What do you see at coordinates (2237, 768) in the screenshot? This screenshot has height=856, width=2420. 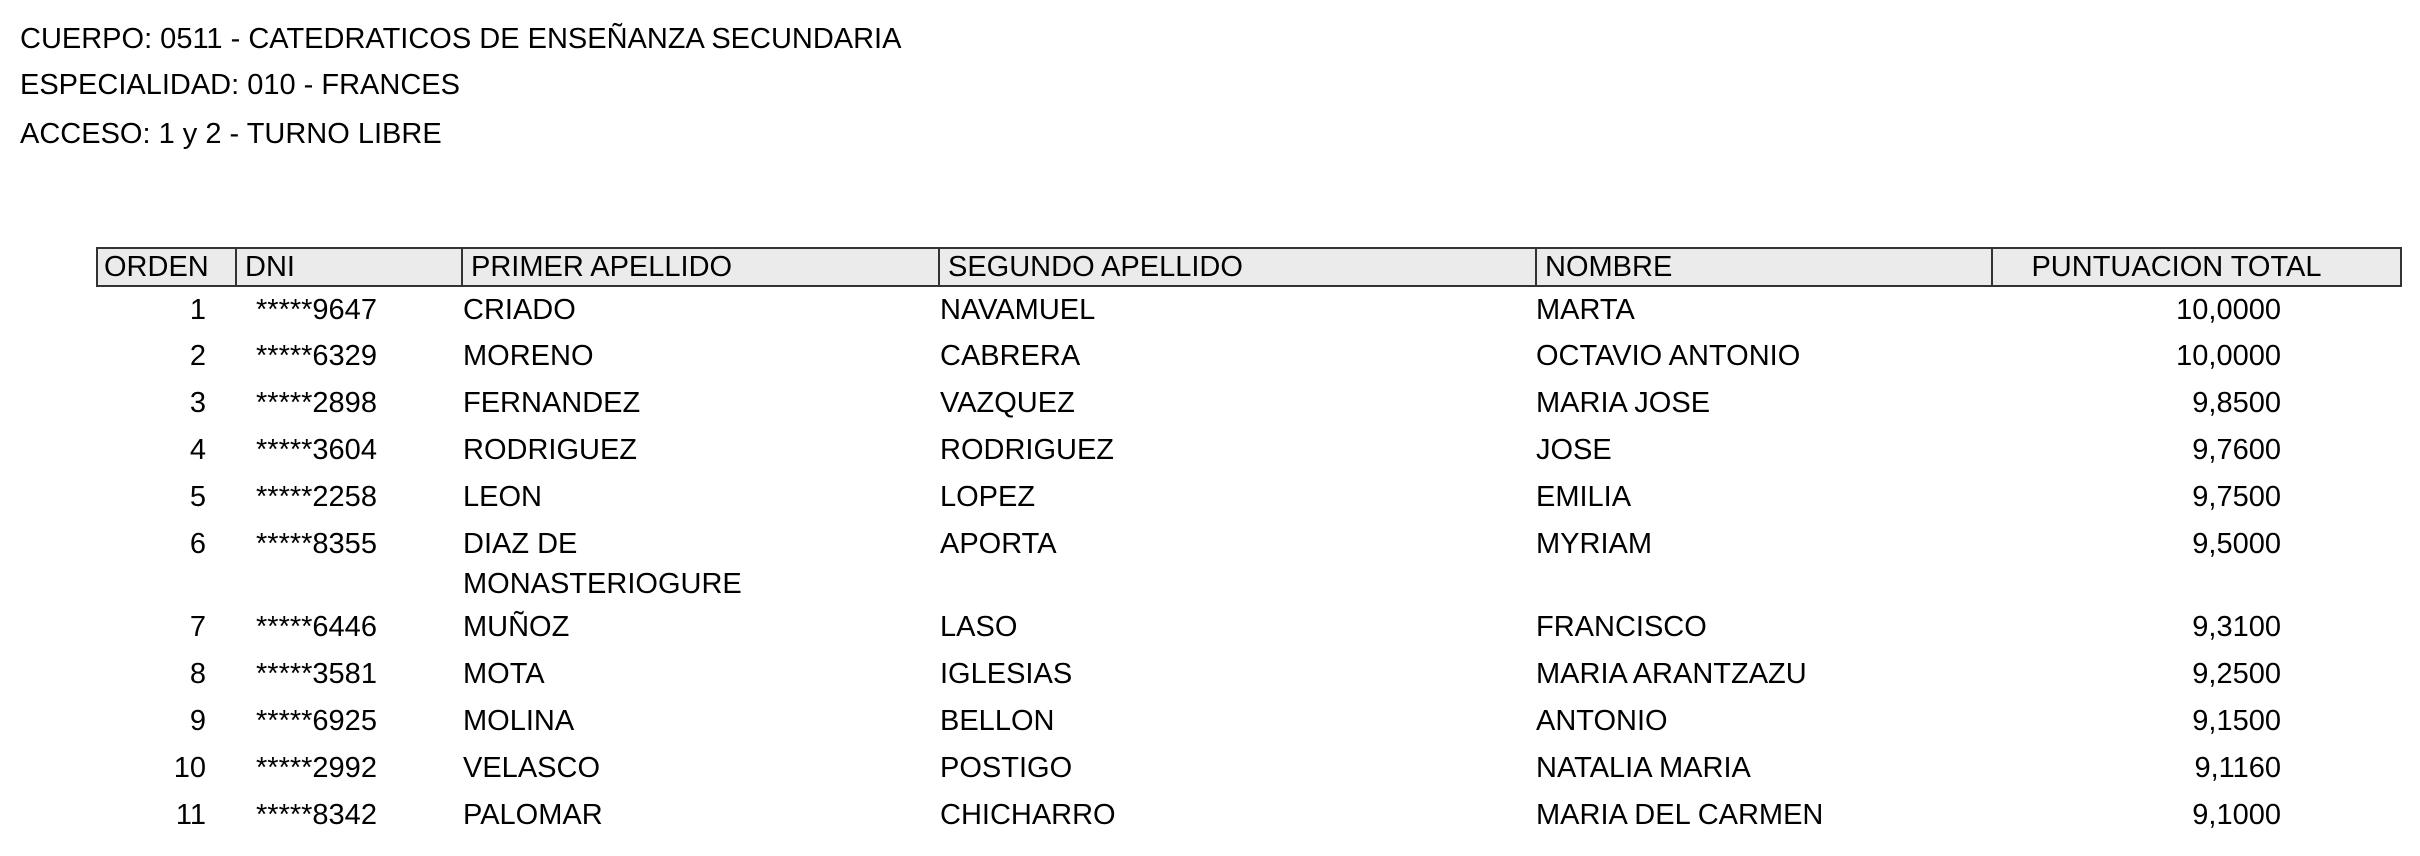 I see `cell-puntuacion: 9,1160` at bounding box center [2237, 768].